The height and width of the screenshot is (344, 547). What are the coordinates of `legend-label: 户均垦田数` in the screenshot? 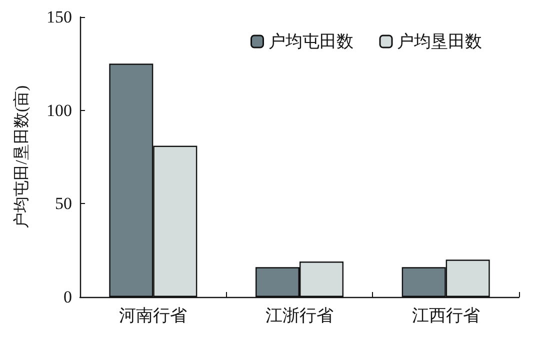 It's located at (439, 41).